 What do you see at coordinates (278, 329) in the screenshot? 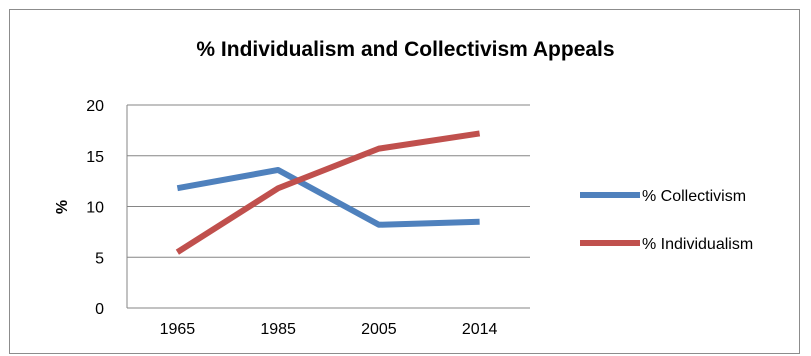
I see `x-tick-label: 1985` at bounding box center [278, 329].